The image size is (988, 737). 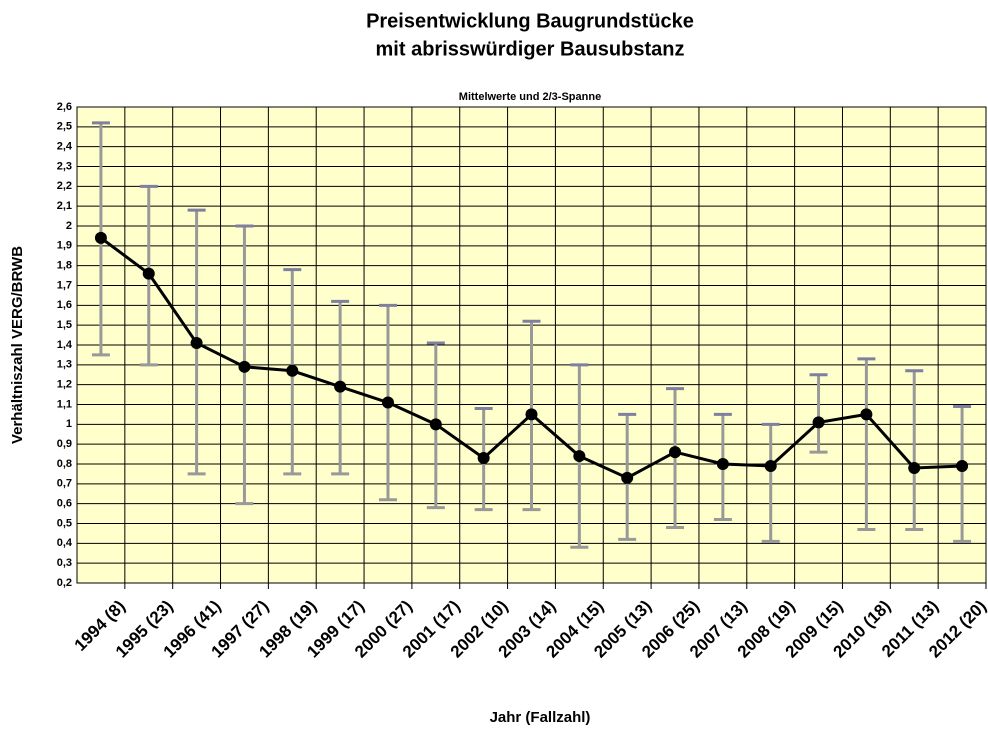 I want to click on y-tick-label: 1,7, so click(x=64, y=285).